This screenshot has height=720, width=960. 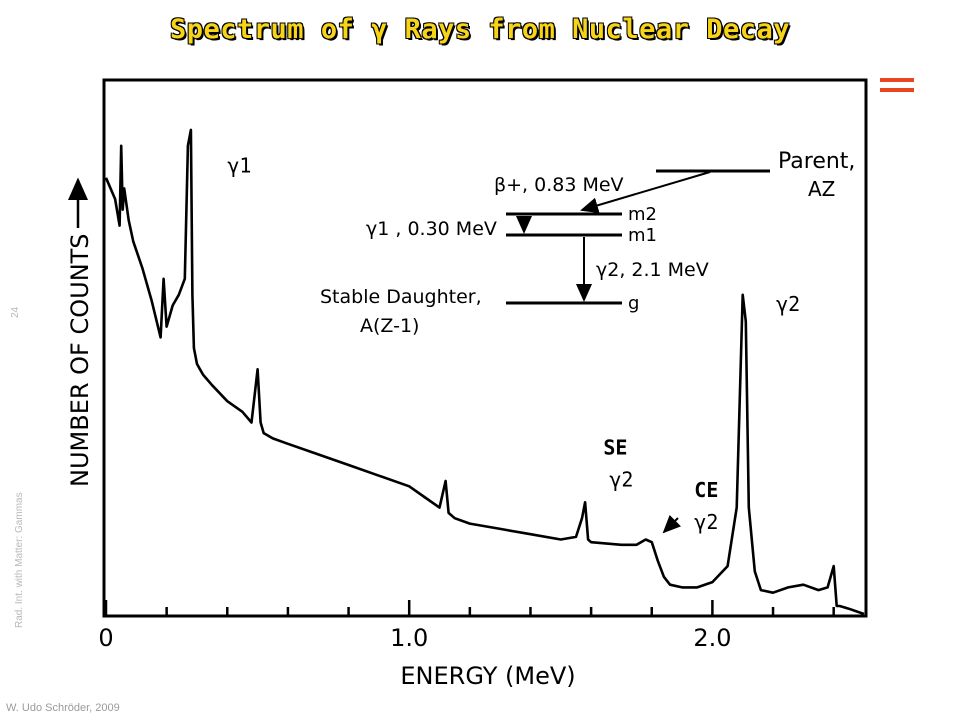 I want to click on y-axis-label: NUMBER OF COUNTS, so click(x=80, y=360).